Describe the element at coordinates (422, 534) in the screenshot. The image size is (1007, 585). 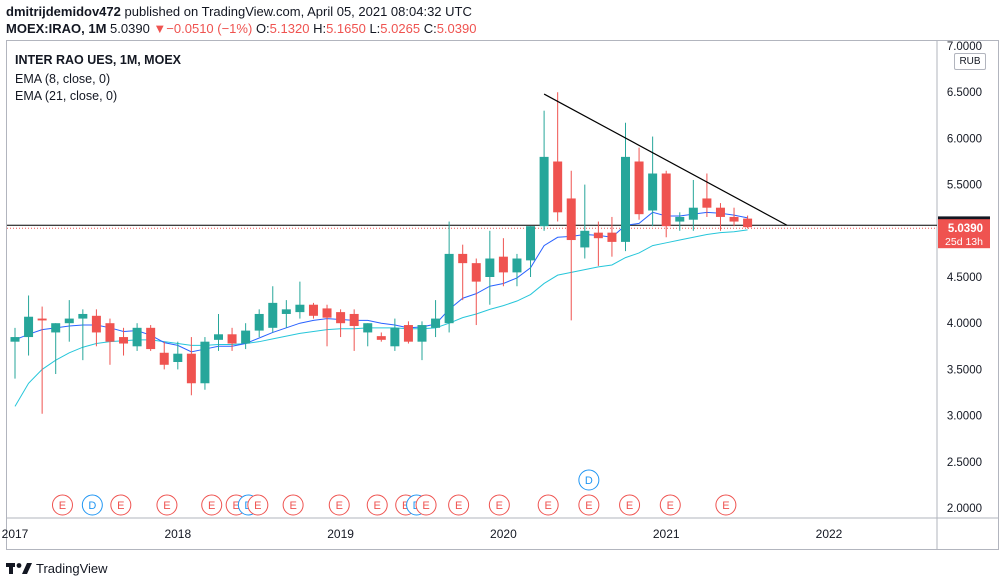
I see `x-axis-labels: 2017 2018 2019 2020 2021 2022` at that location.